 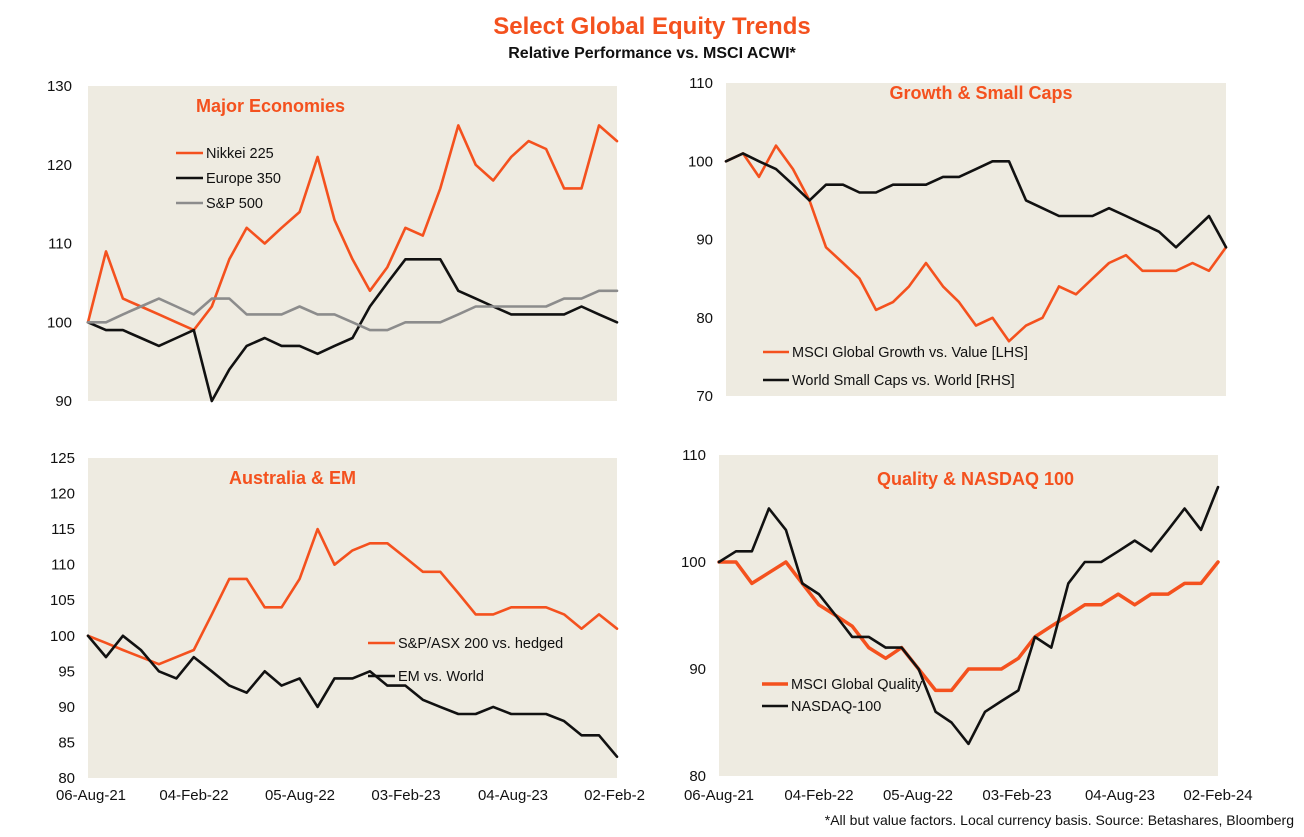 I want to click on main-title: Select Global Equity Trends, so click(x=652, y=26).